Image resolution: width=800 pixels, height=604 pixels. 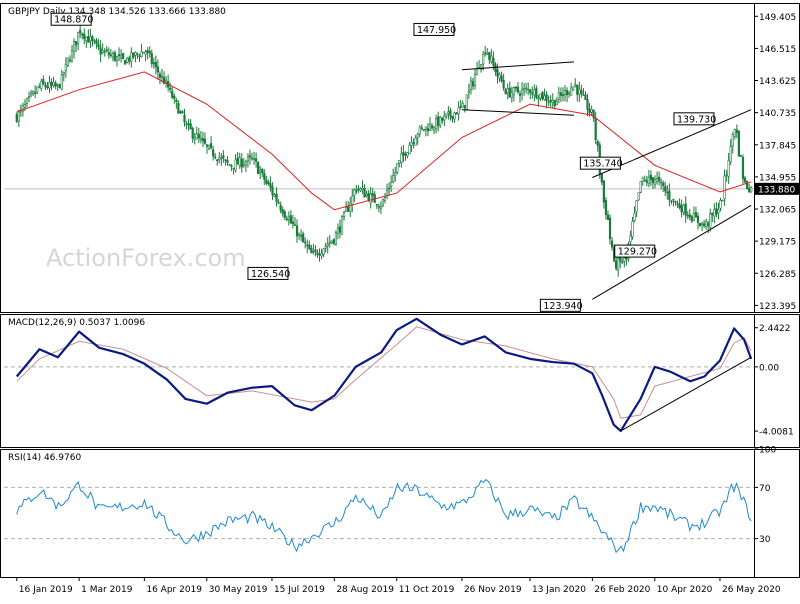 What do you see at coordinates (146, 258) in the screenshot?
I see `watermark: ActionForex.com` at bounding box center [146, 258].